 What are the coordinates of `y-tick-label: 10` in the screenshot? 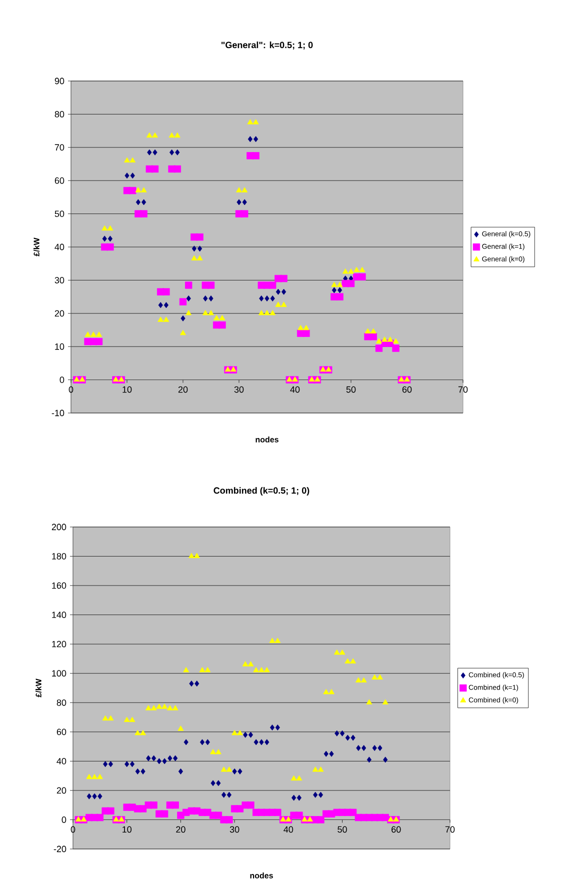 It's located at (59, 346).